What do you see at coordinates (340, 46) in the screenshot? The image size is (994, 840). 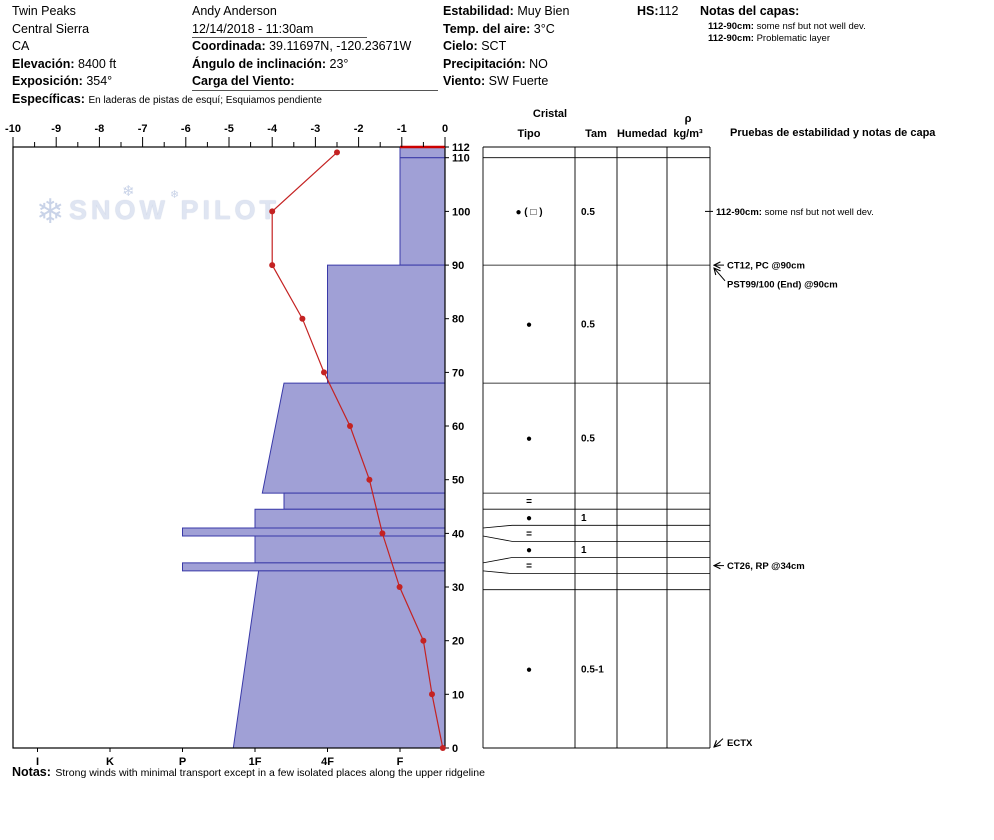 I see `coordinates-value: 39.11697N, -120.23671W` at bounding box center [340, 46].